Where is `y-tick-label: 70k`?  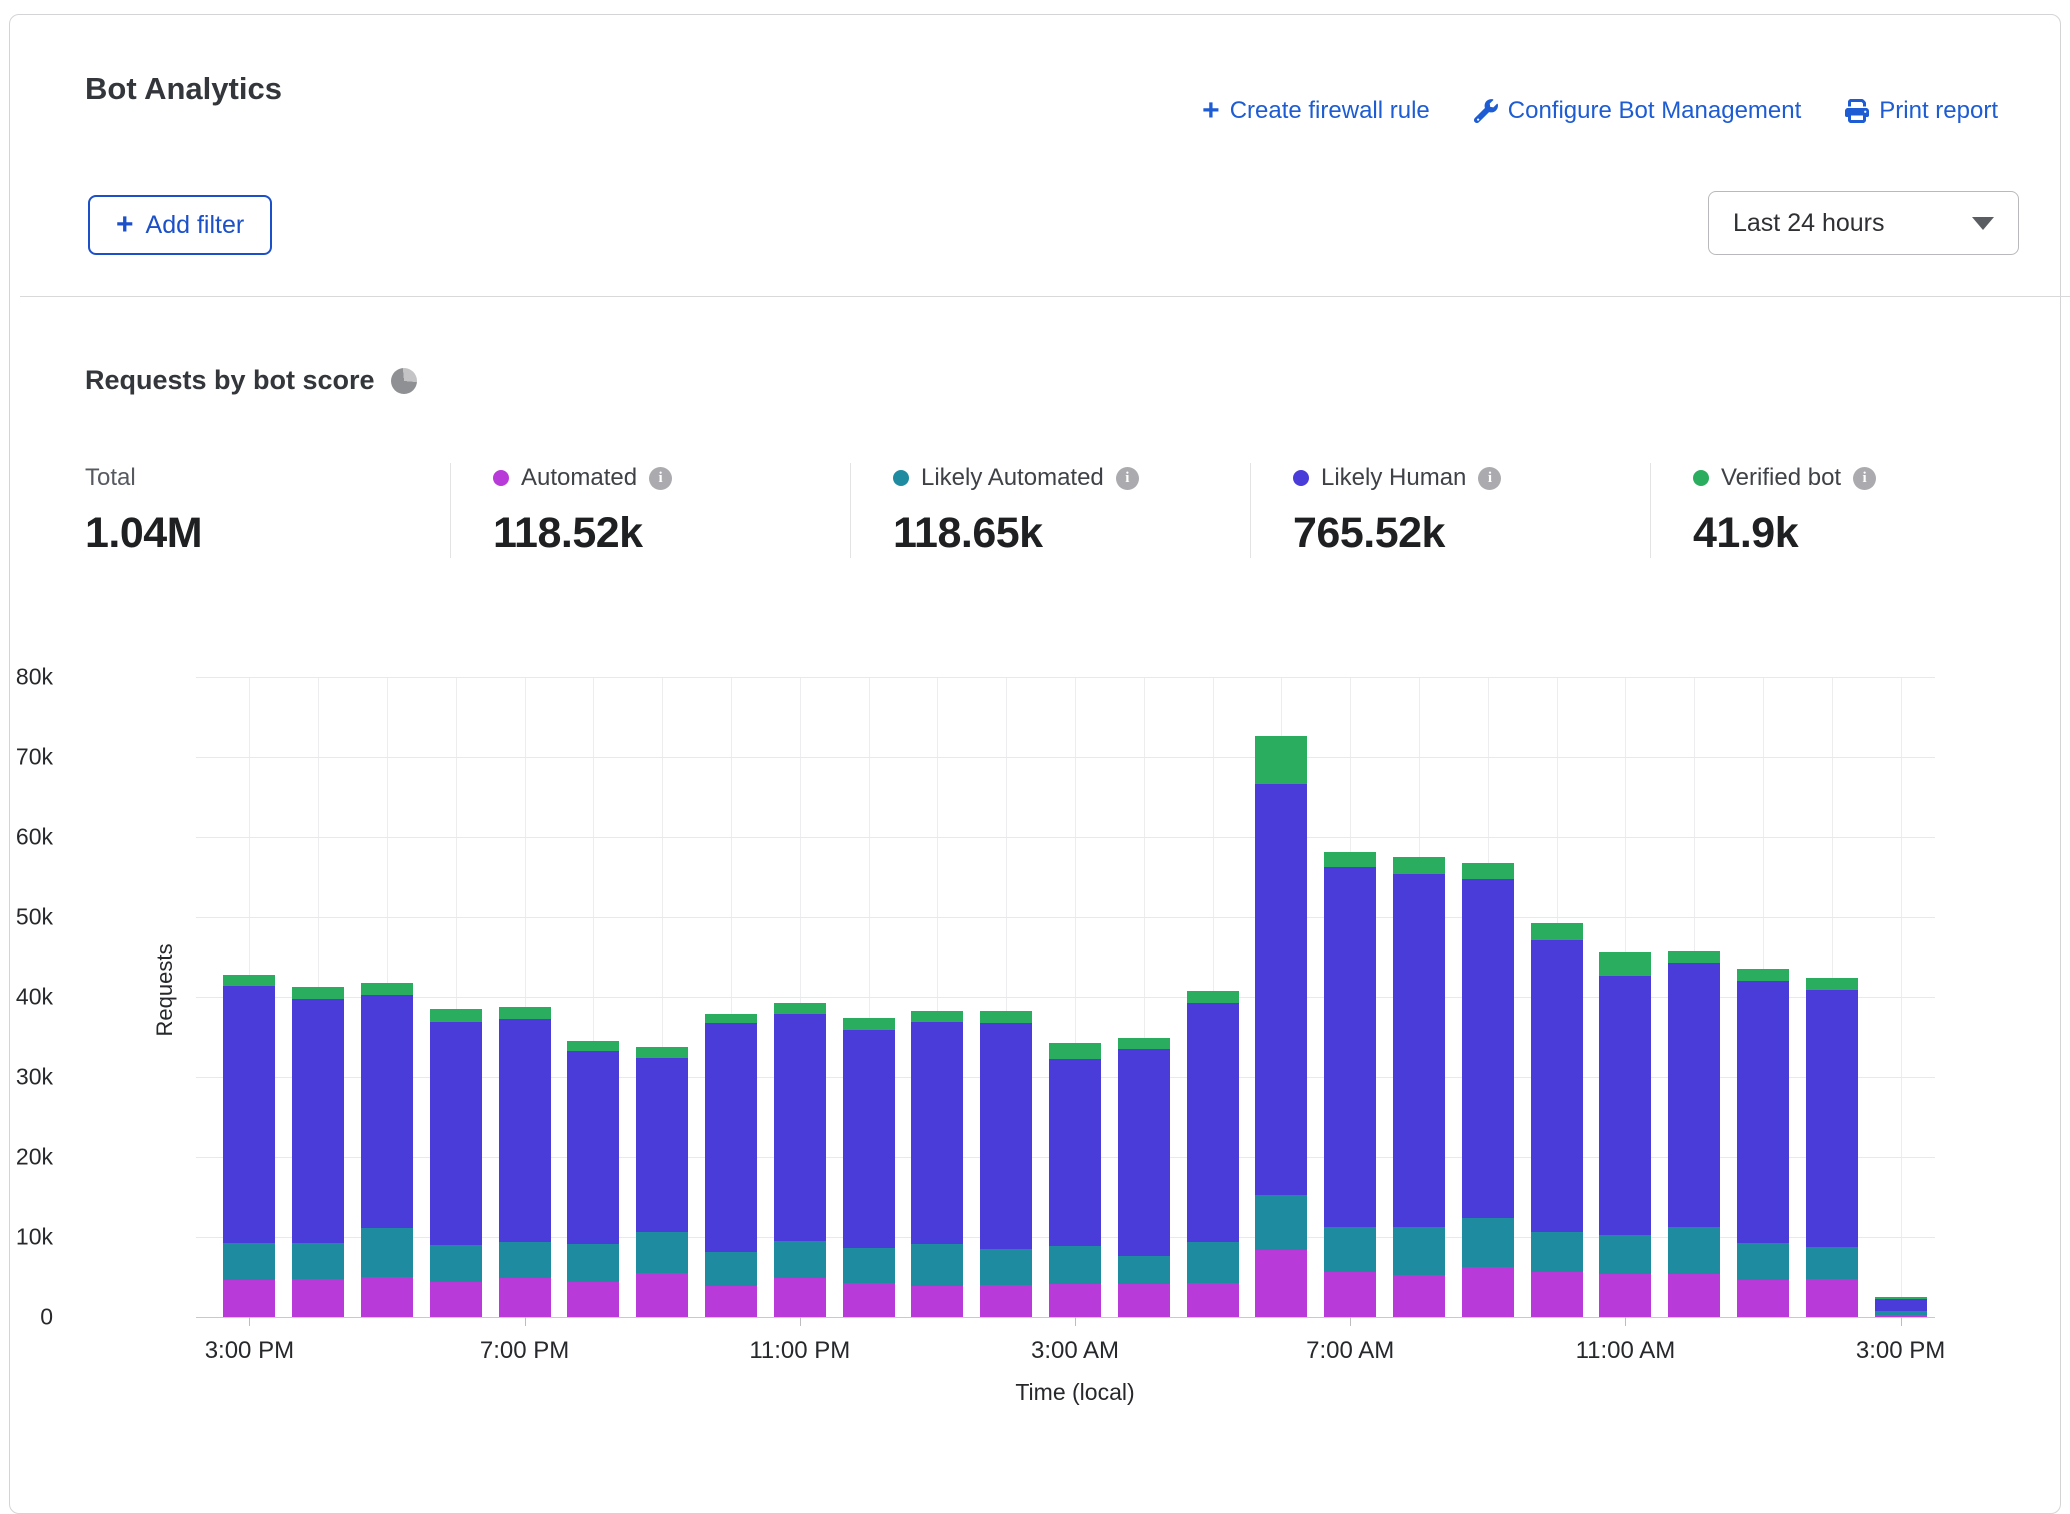 y-tick-label: 70k is located at coordinates (34, 756).